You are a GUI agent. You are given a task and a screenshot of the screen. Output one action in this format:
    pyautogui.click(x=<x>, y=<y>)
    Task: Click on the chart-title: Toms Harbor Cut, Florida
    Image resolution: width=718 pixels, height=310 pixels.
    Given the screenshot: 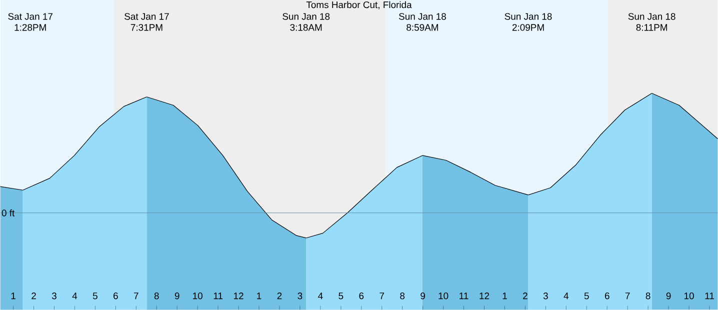 What is the action you would take?
    pyautogui.click(x=359, y=5)
    